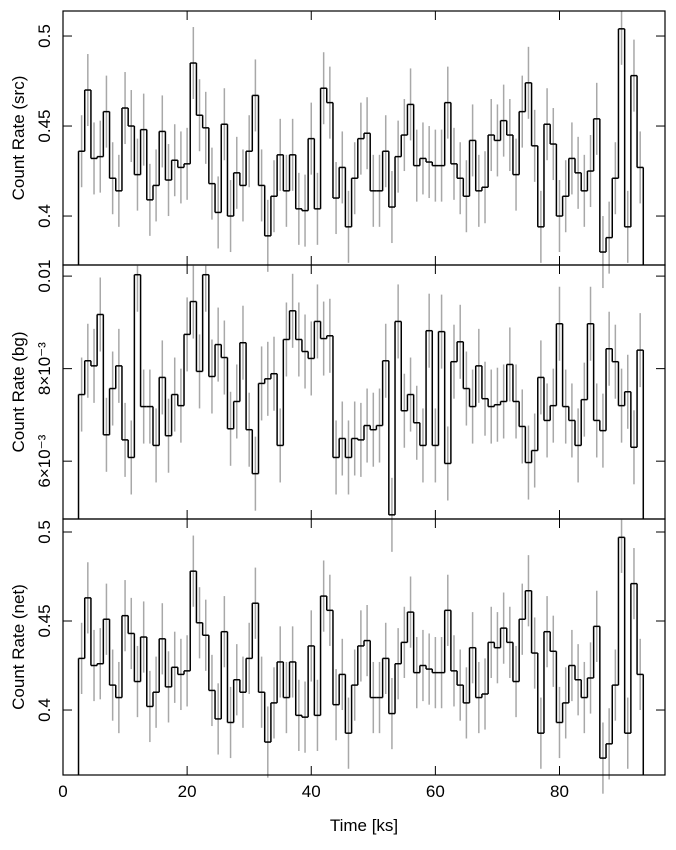  What do you see at coordinates (44, 460) in the screenshot?
I see `y-tick-label: 6×10⁻³` at bounding box center [44, 460].